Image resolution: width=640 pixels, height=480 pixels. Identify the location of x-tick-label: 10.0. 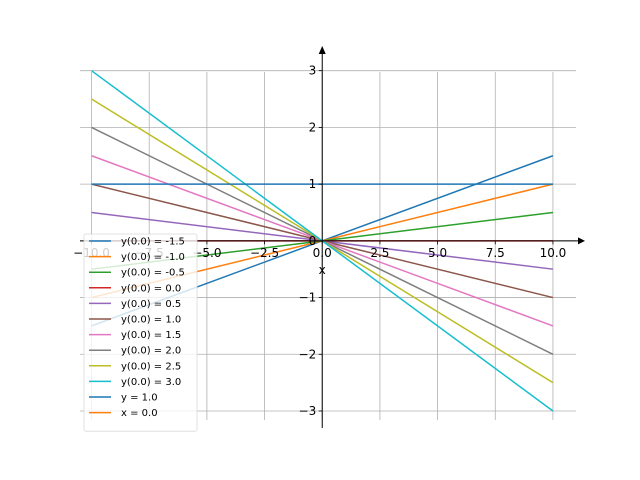
(553, 253).